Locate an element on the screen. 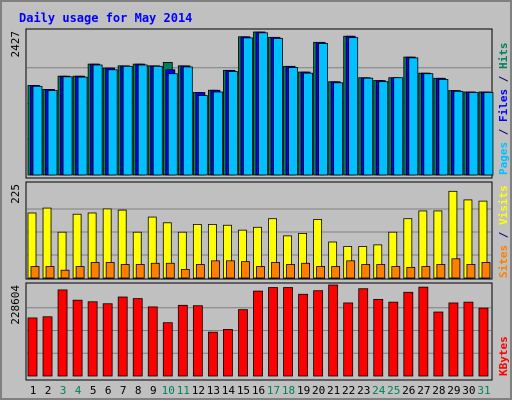  x-tick-label-21: 21 is located at coordinates (333, 390).